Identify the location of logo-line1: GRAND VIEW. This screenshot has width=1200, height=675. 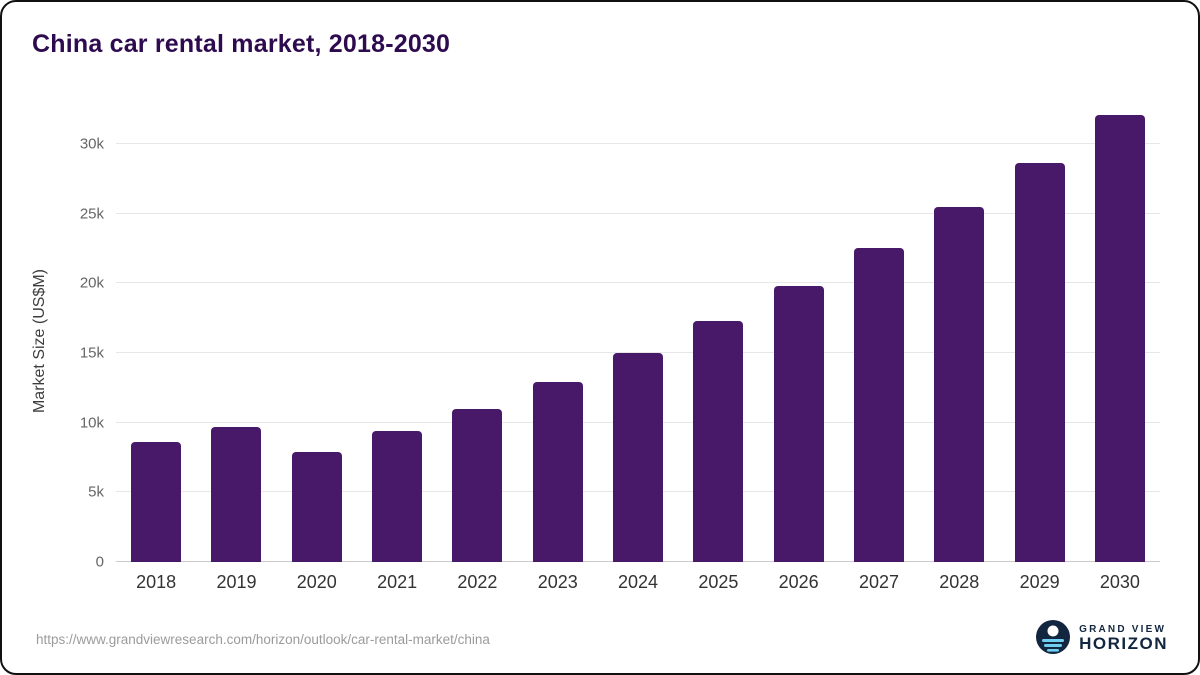
(1123, 629).